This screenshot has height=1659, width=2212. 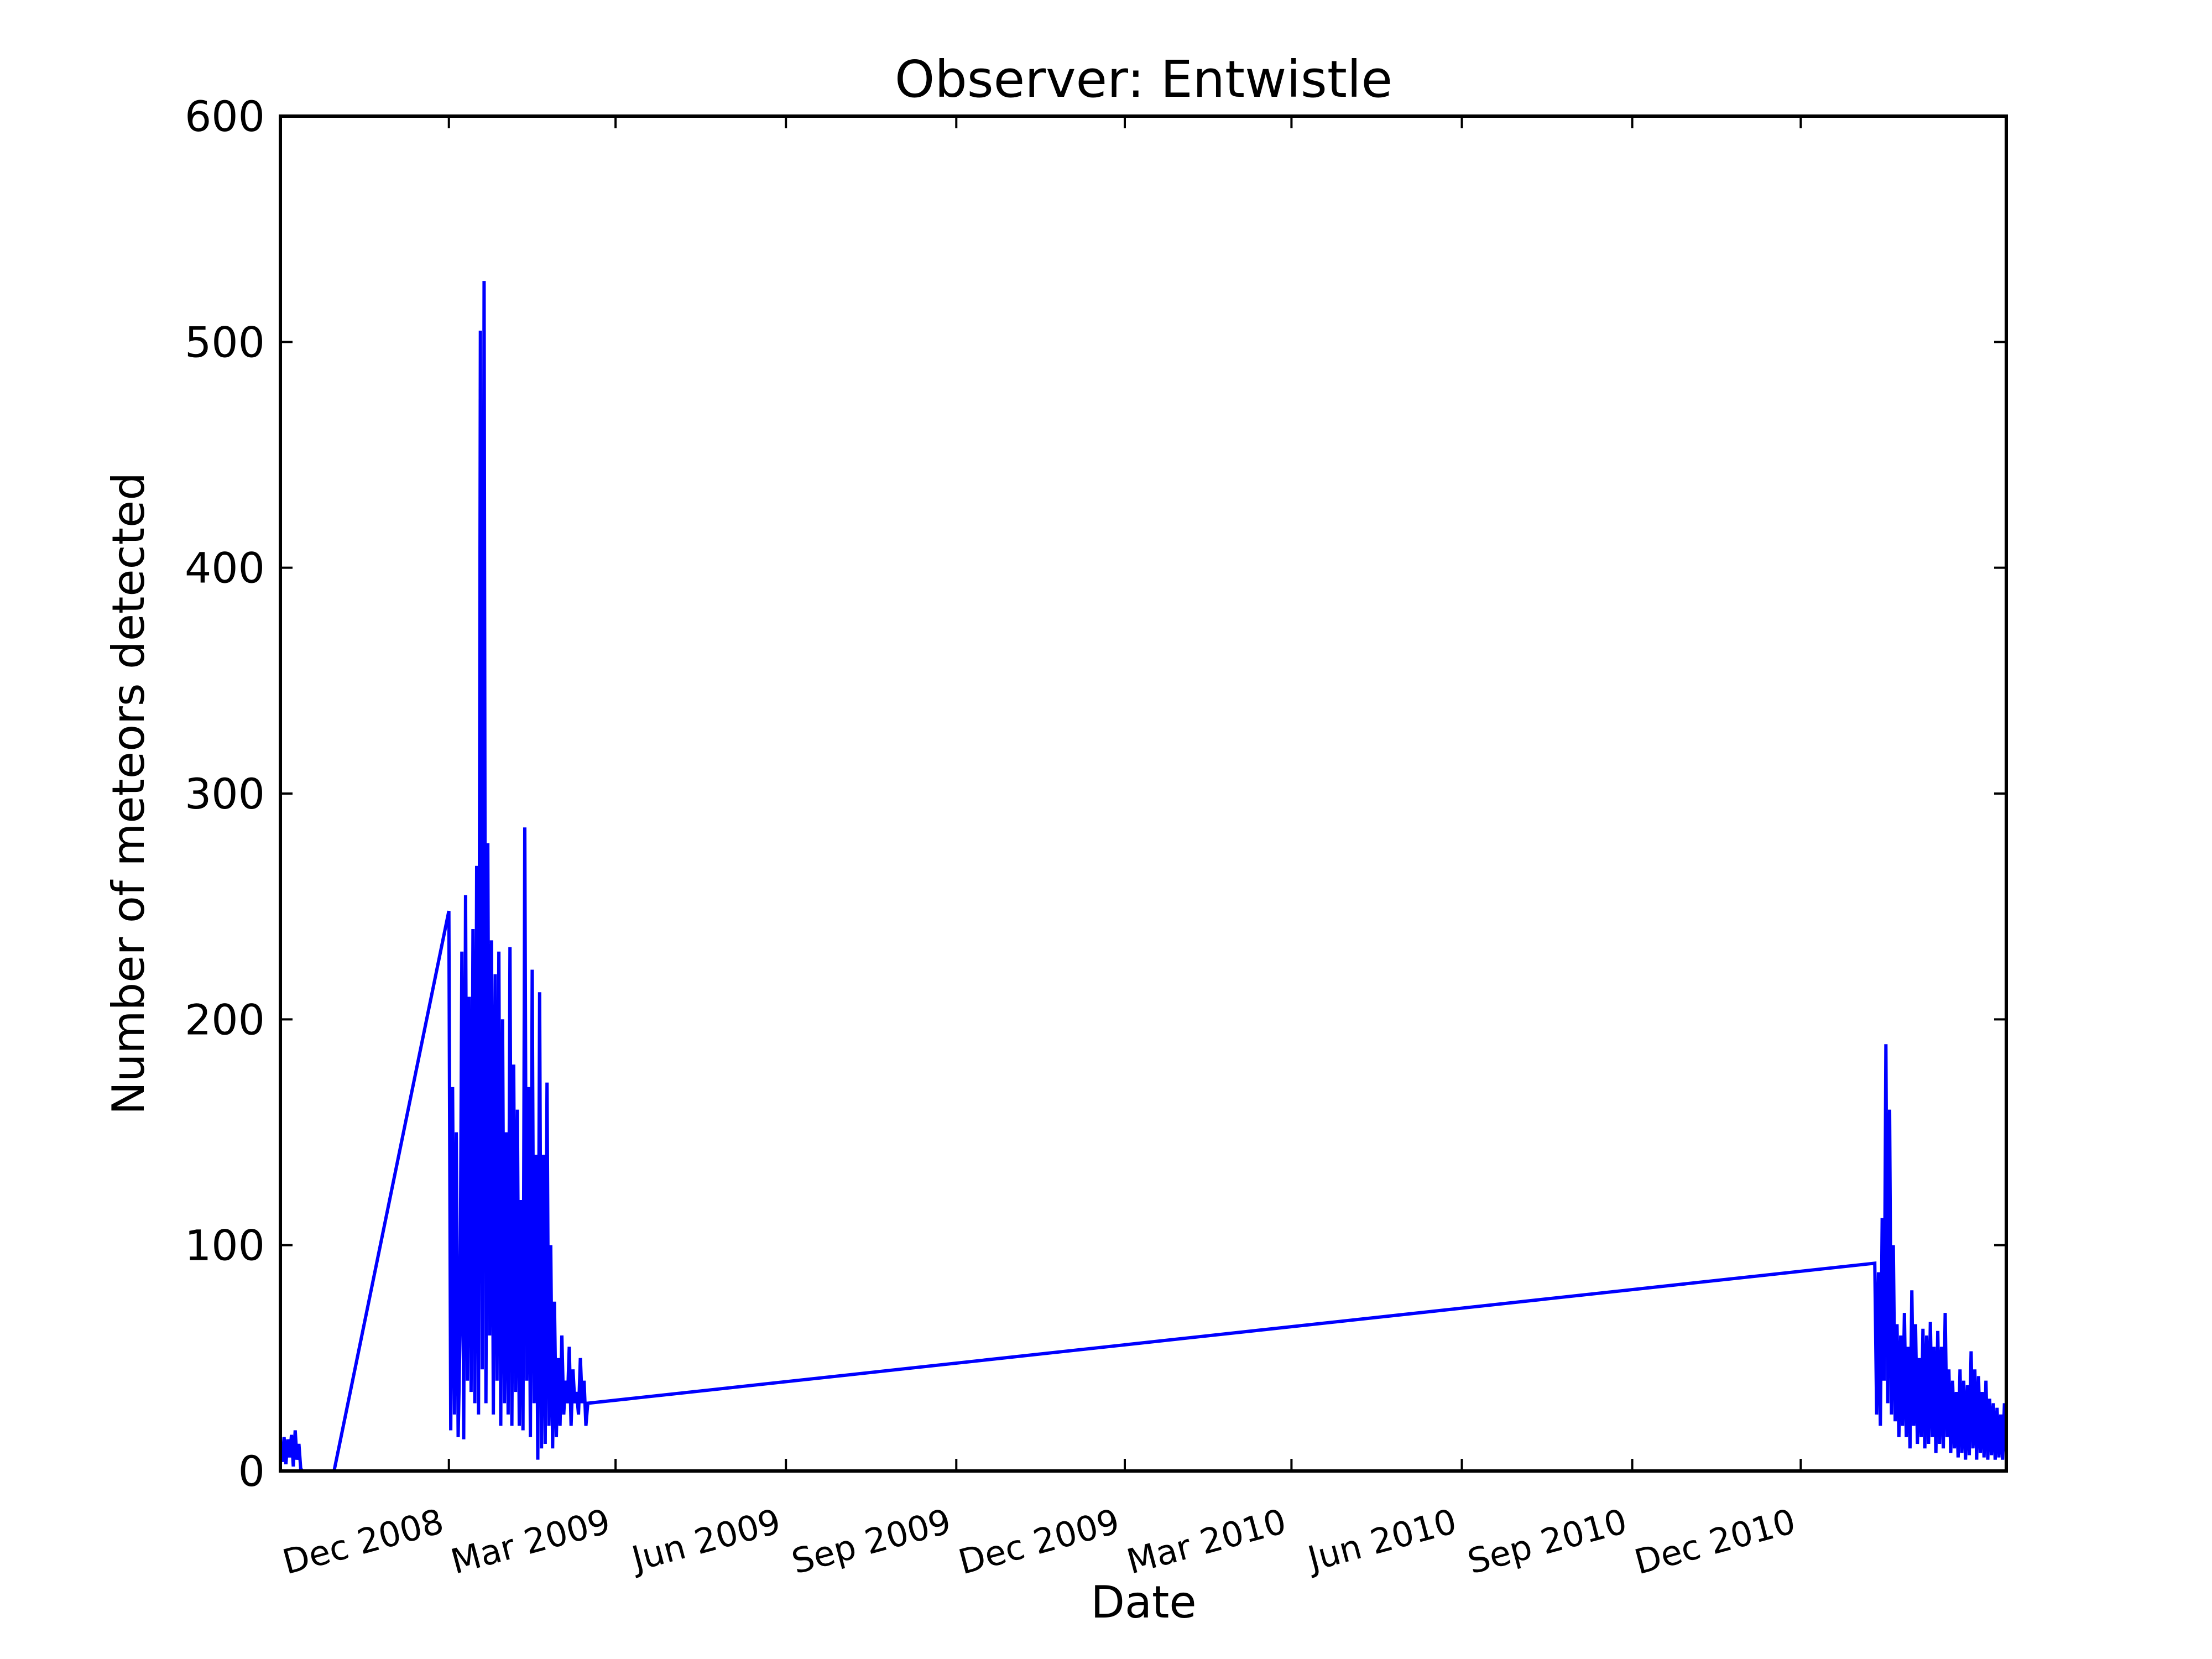 What do you see at coordinates (252, 1472) in the screenshot?
I see `y-tick-label-0: 0` at bounding box center [252, 1472].